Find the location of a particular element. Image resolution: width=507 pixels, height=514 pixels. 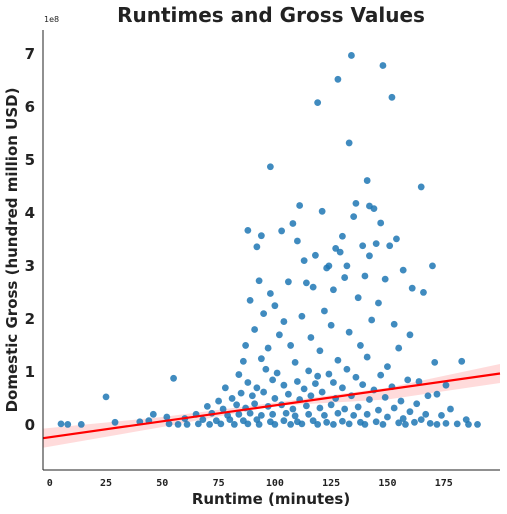

y-tick-label-3: 3 is located at coordinates (30, 266).